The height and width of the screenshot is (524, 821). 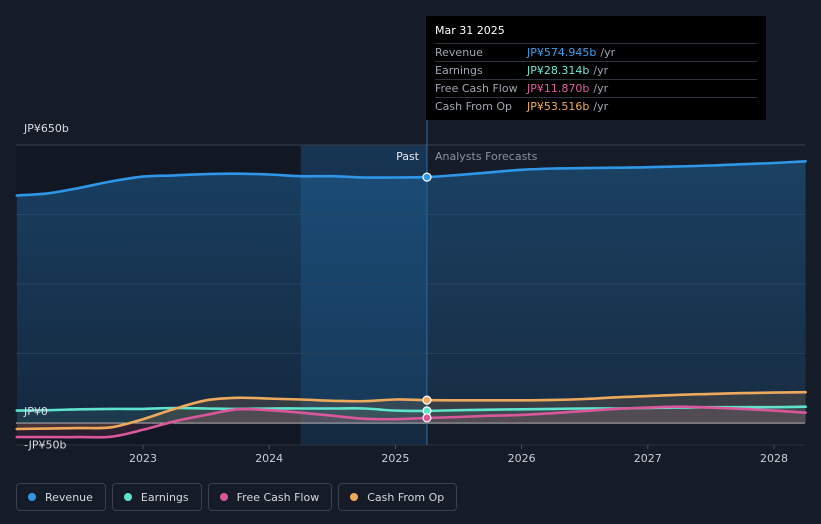 What do you see at coordinates (45, 444) in the screenshot?
I see `y-tick-label: -JP¥50b` at bounding box center [45, 444].